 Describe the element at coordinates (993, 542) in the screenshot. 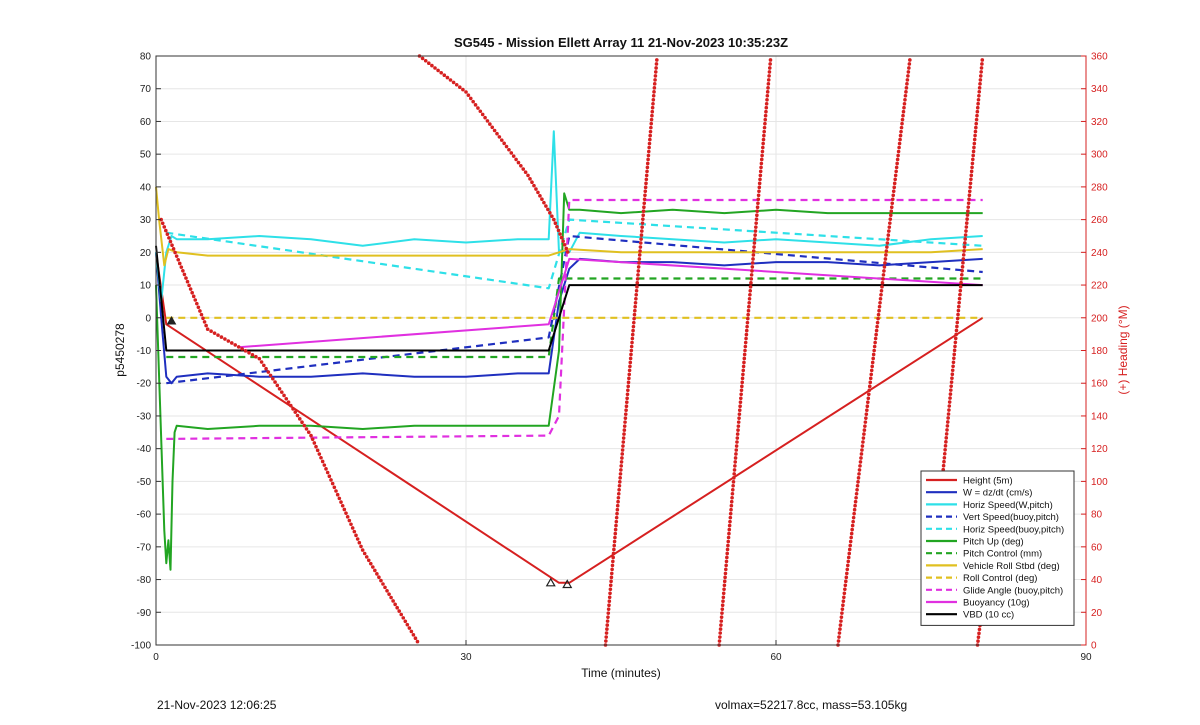

I see `legend-label: Pitch Up (deg)` at that location.